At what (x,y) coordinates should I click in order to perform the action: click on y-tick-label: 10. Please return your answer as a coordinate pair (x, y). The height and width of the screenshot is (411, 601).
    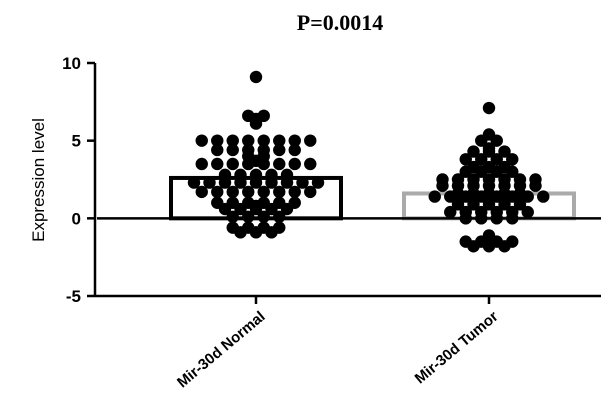
    Looking at the image, I should click on (71, 63).